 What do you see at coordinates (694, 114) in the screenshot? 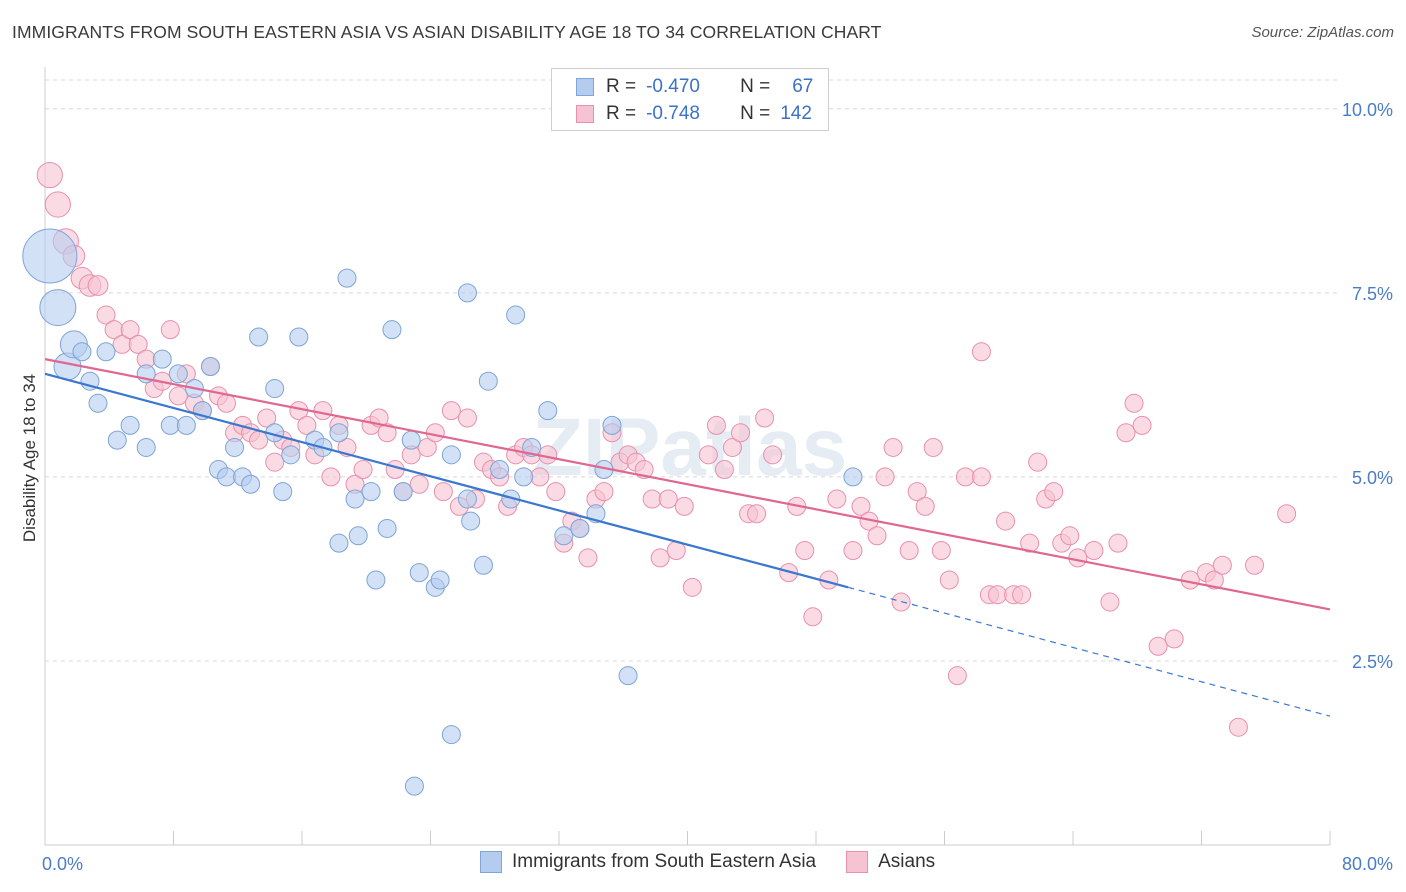
I see `stats-row-pink: R = -0.748 N = 142` at bounding box center [694, 114].